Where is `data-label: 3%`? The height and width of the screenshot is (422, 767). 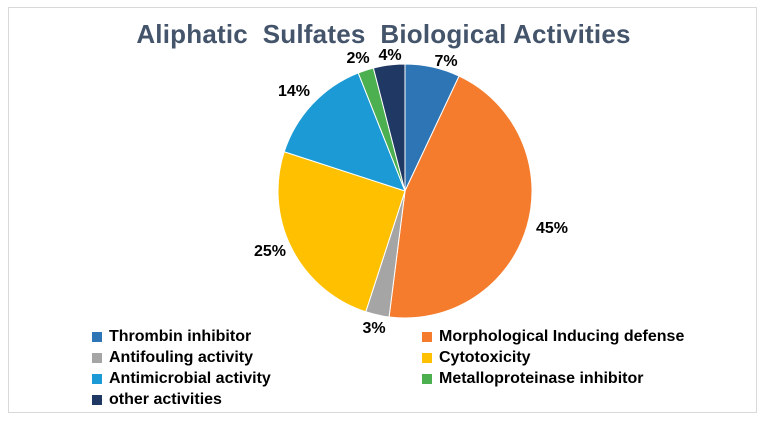
data-label: 3% is located at coordinates (373, 328).